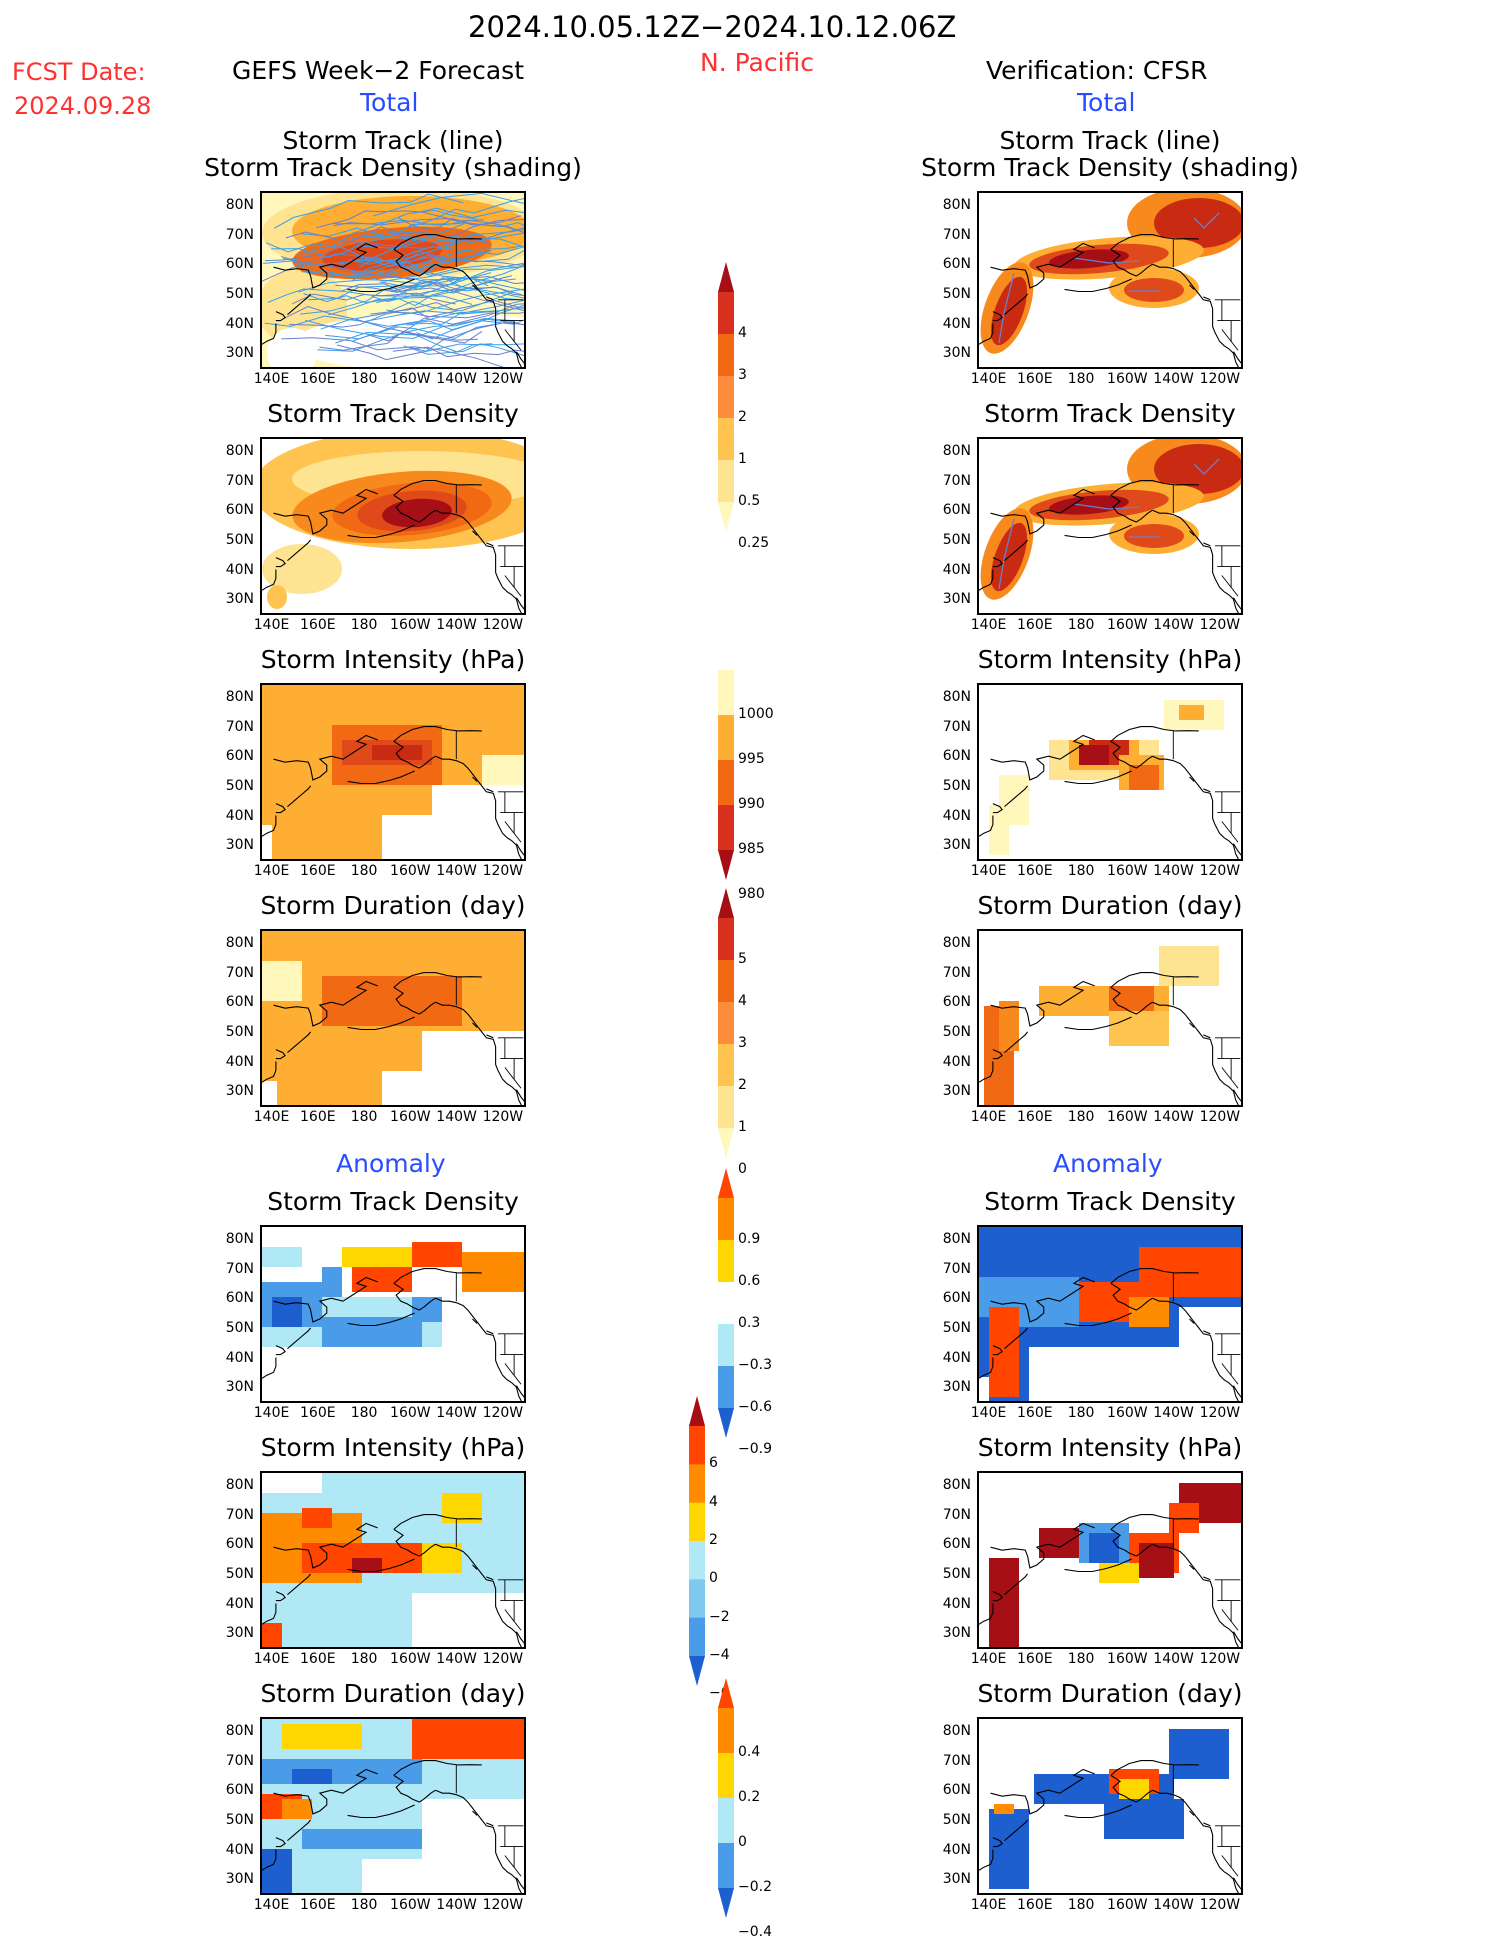 The width and height of the screenshot is (1487, 1940). What do you see at coordinates (956, 1091) in the screenshot?
I see `y-tick-label: 30N` at bounding box center [956, 1091].